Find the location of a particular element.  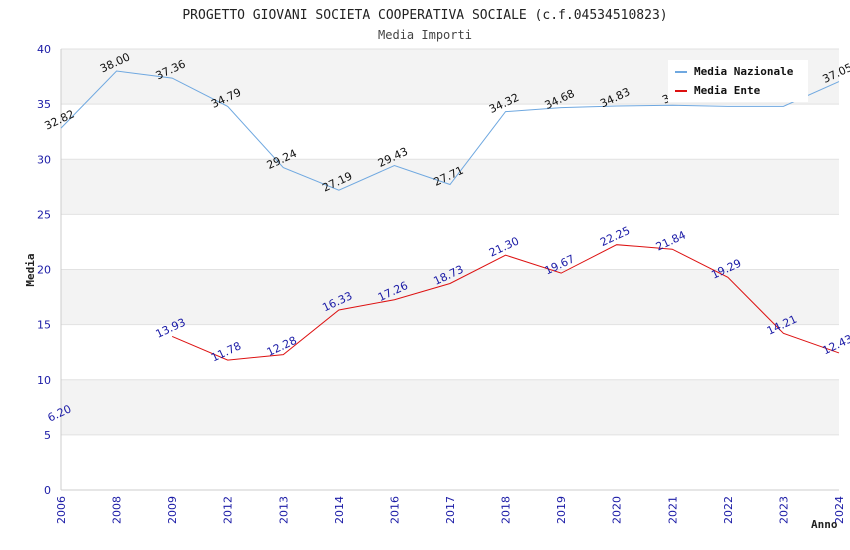

x-tick-label: 2022 is located at coordinates (728, 510).